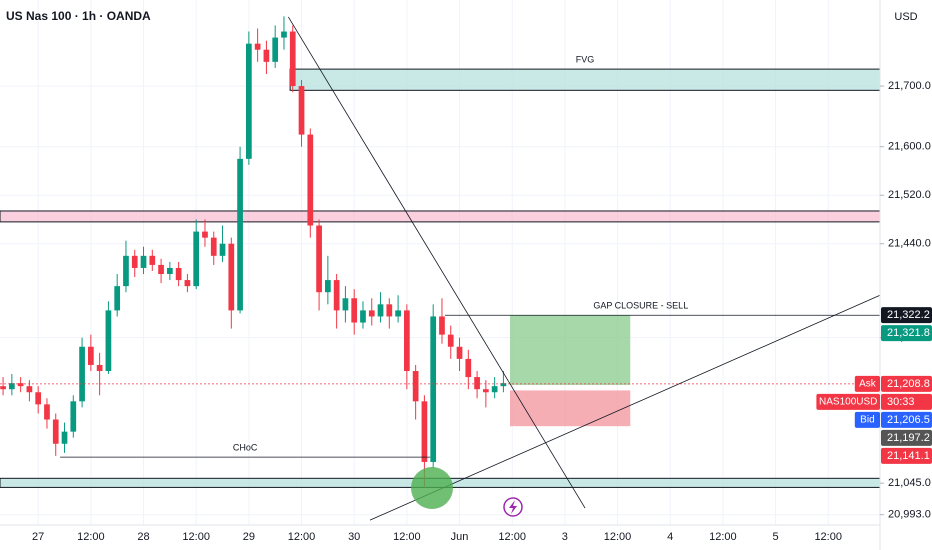 The image size is (932, 550). Describe the element at coordinates (909, 515) in the screenshot. I see `y-tick-label: 20,993.0` at that location.